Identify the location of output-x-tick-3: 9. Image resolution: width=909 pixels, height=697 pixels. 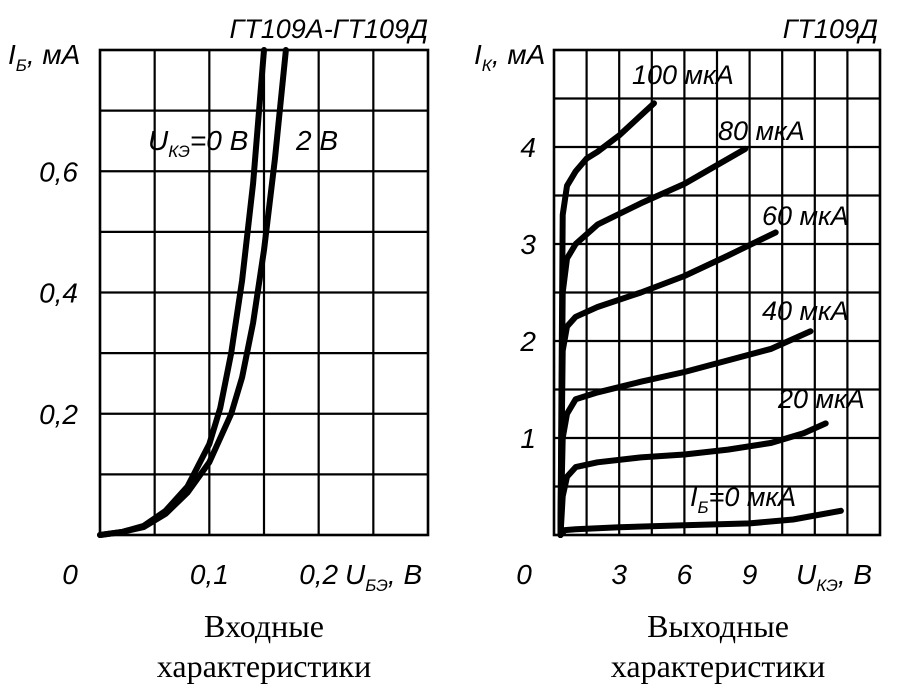
(750, 574).